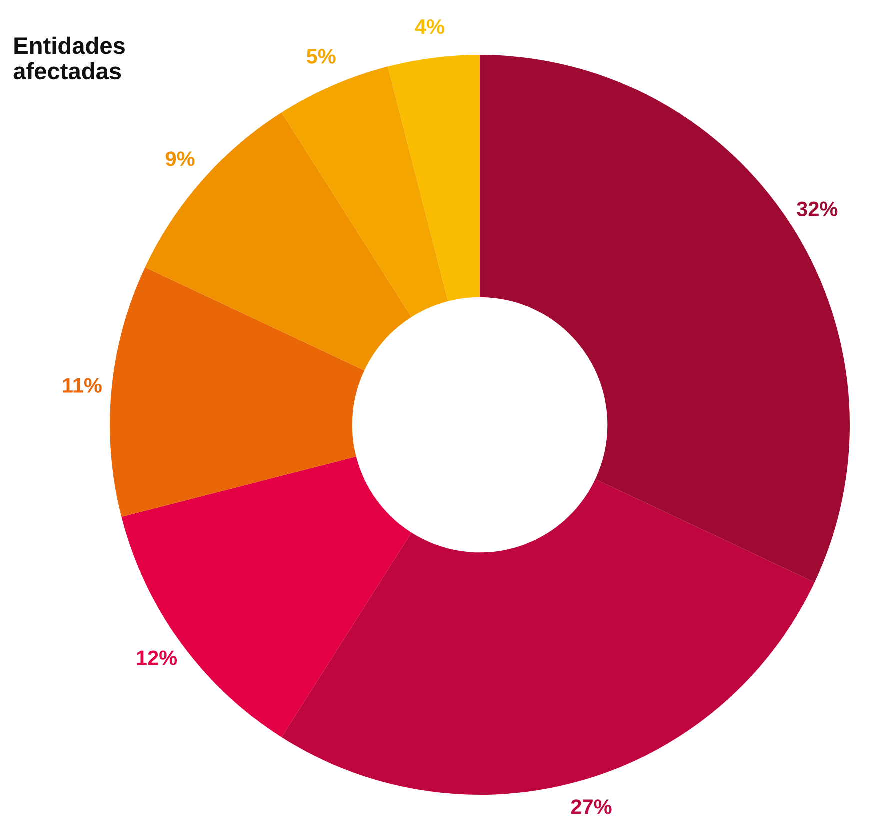  What do you see at coordinates (321, 56) in the screenshot?
I see `data-label: 5%` at bounding box center [321, 56].